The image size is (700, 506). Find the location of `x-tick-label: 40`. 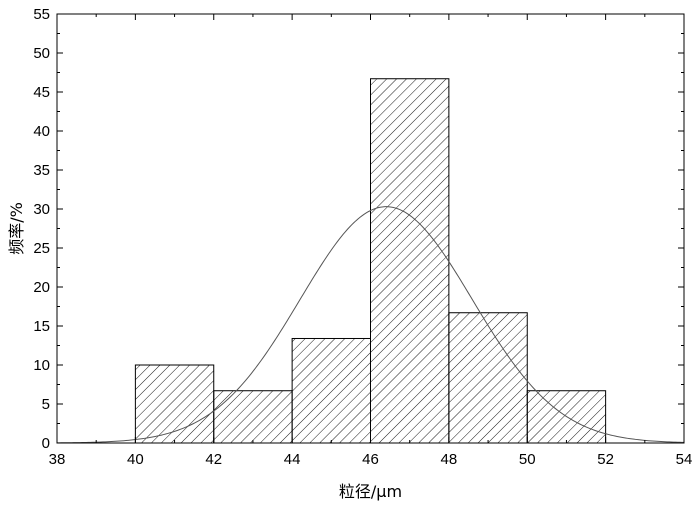

x-tick-label: 40 is located at coordinates (135, 459).